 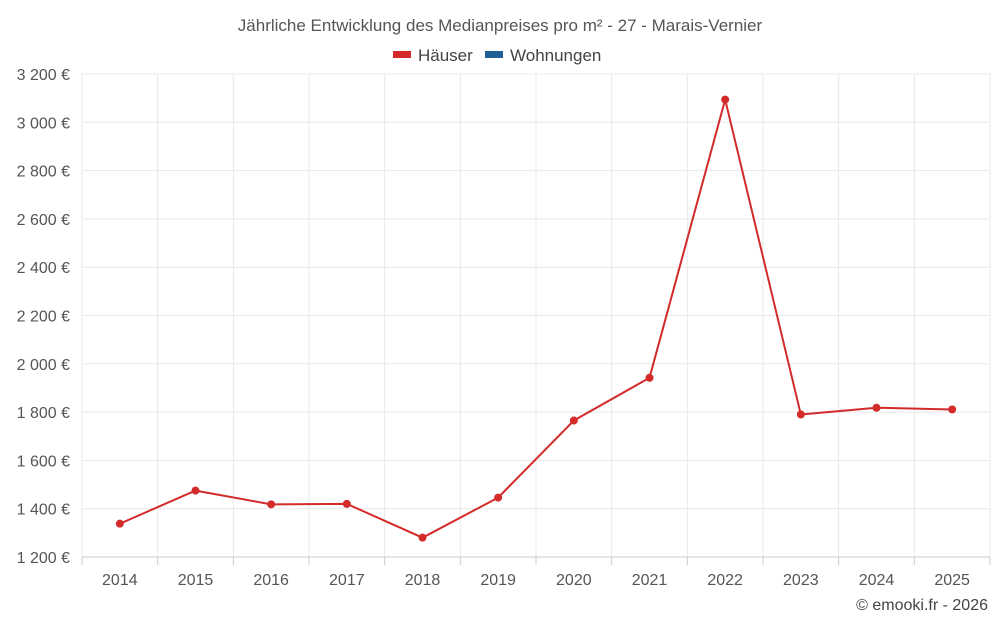 What do you see at coordinates (43, 461) in the screenshot?
I see `y-tick-label: 1 600 €` at bounding box center [43, 461].